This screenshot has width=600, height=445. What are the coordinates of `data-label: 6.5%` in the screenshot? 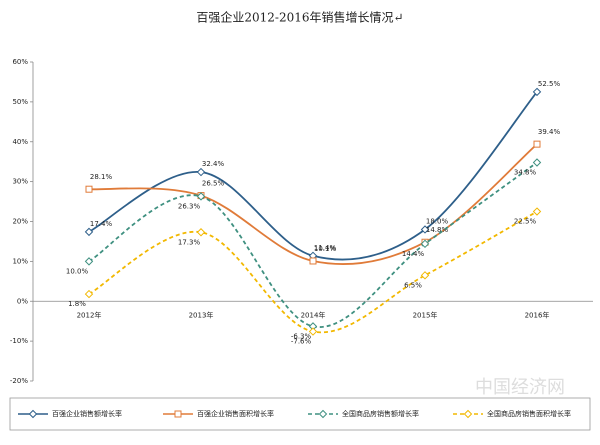 It's located at (413, 285).